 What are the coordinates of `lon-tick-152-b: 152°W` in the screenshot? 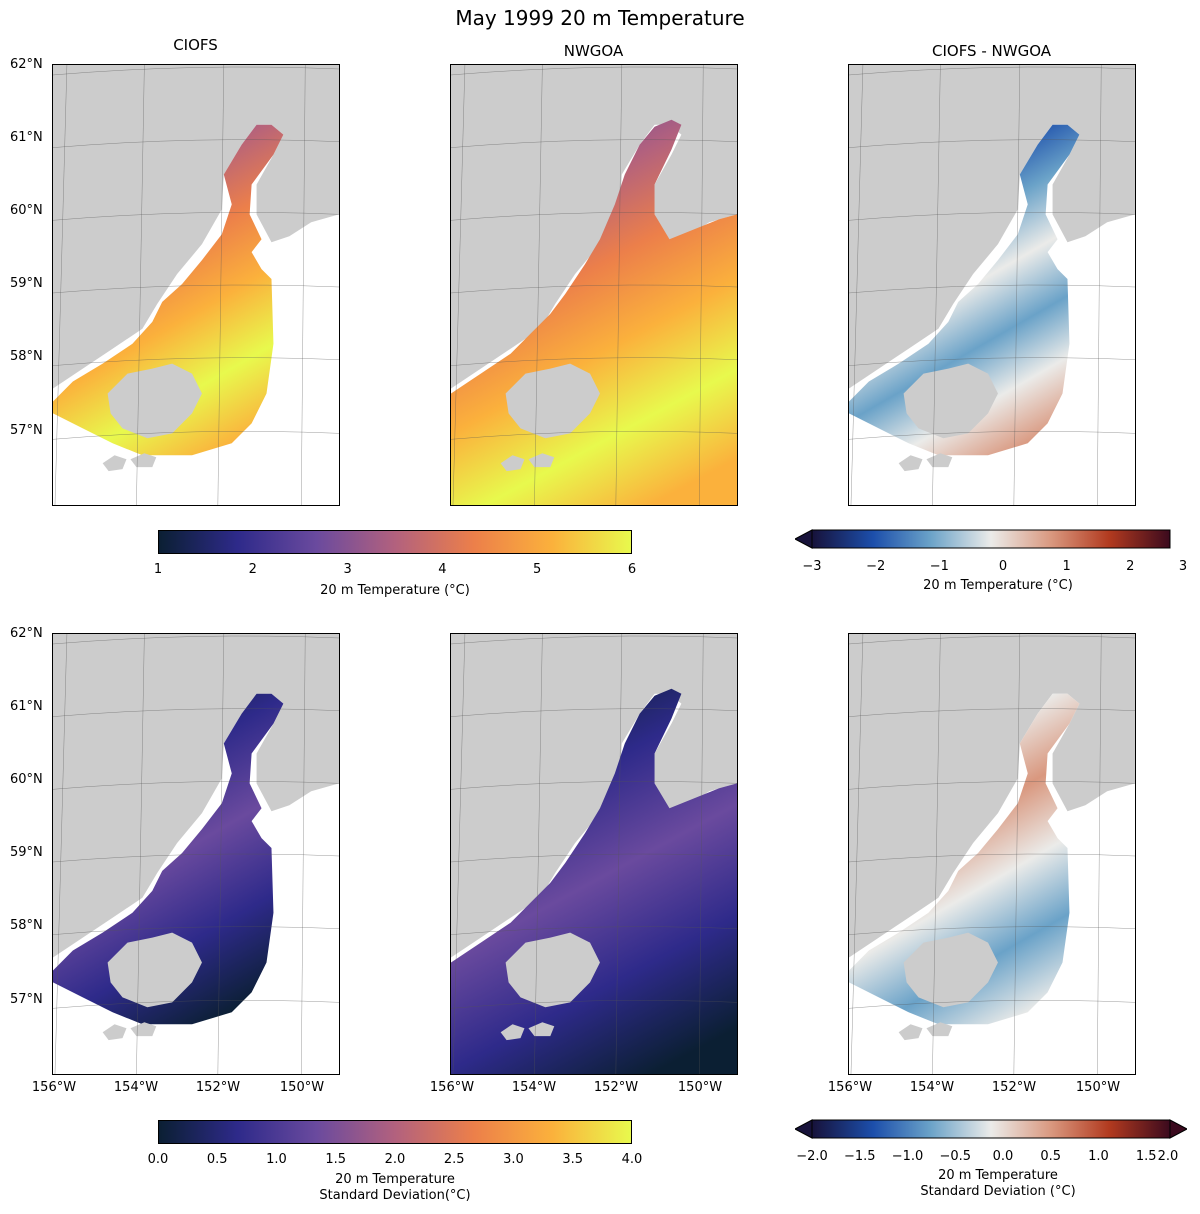 It's located at (616, 1087).